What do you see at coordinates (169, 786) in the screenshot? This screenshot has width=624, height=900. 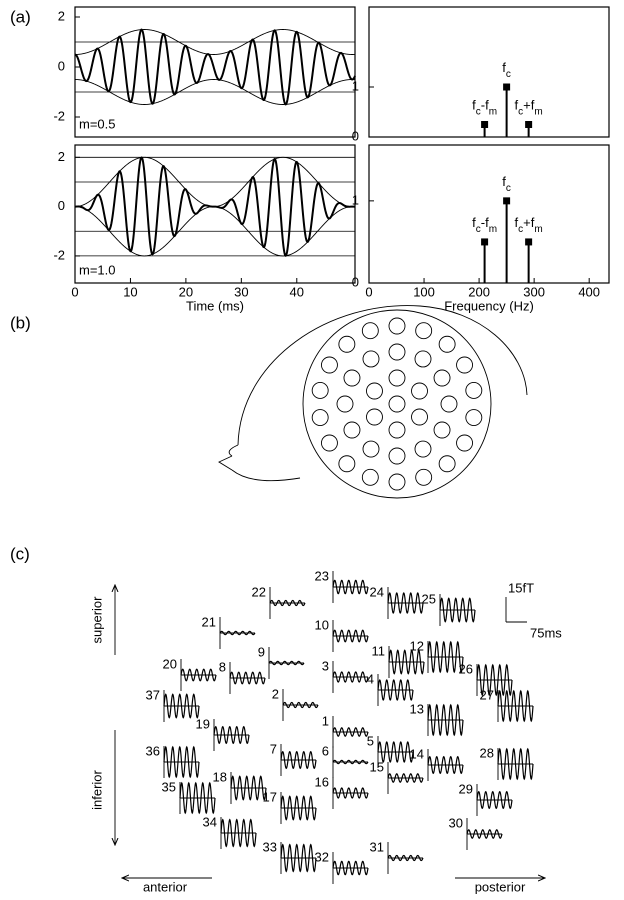 I see `sensor-label: 35` at bounding box center [169, 786].